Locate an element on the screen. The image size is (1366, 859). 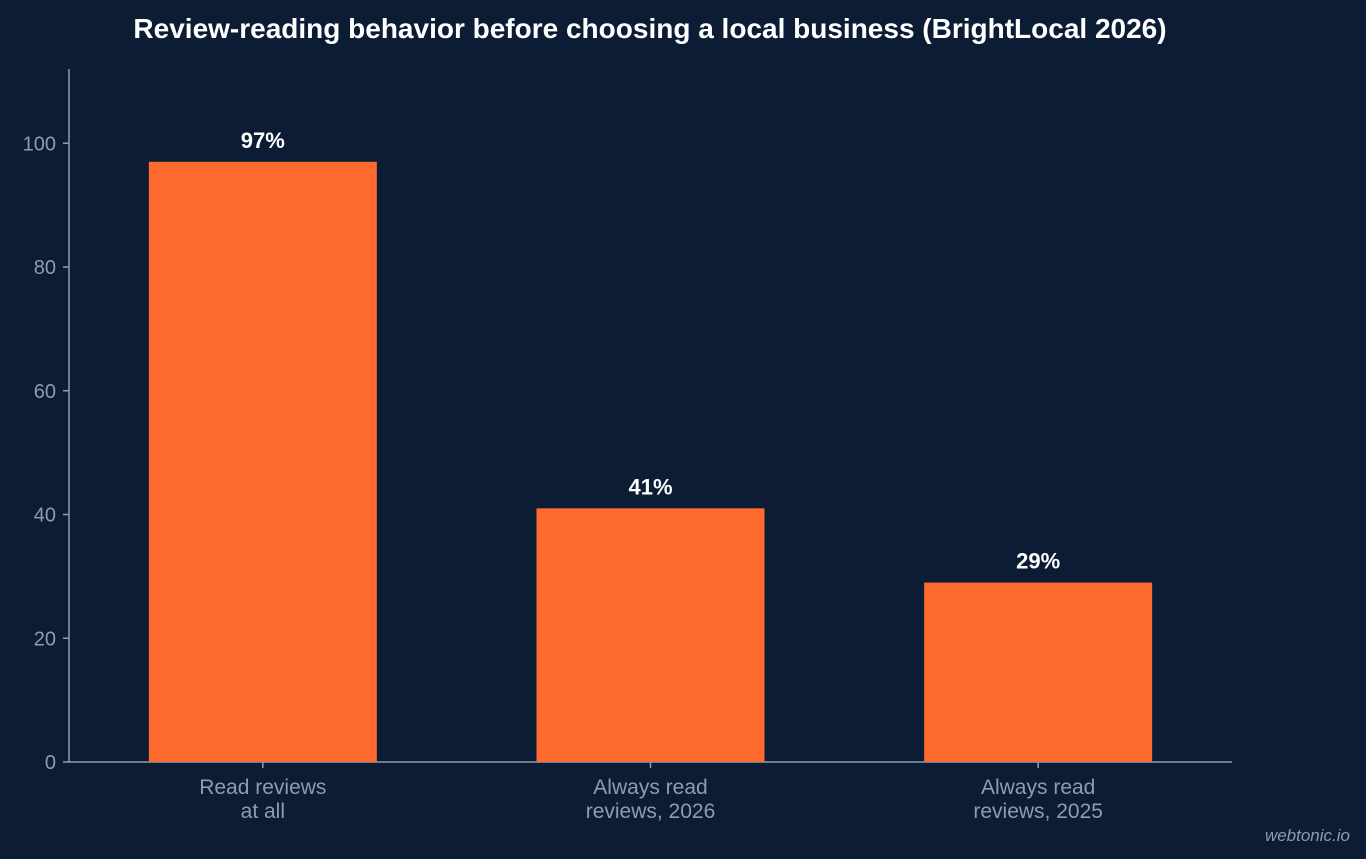
x-category-label: Always read reviews, 2025 is located at coordinates (1038, 799).